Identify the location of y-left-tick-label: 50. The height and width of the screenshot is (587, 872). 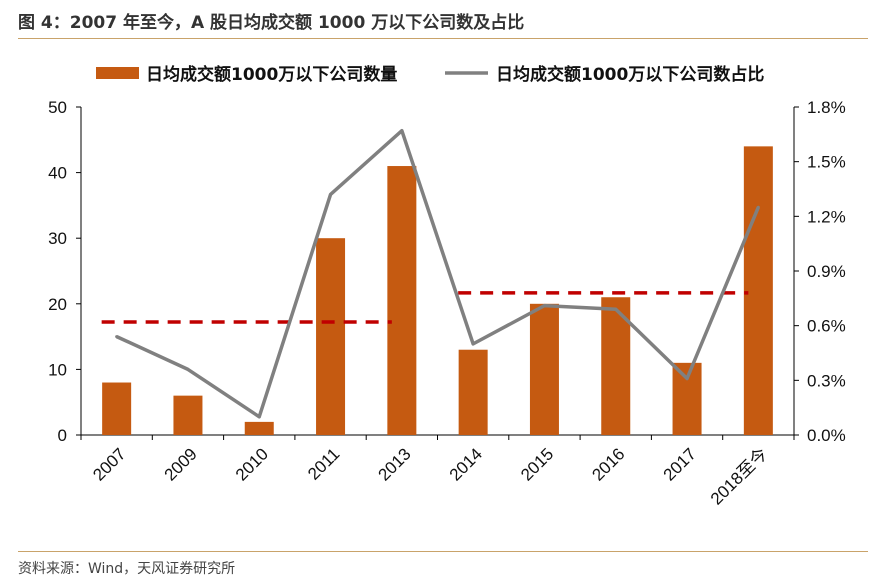
(57, 107).